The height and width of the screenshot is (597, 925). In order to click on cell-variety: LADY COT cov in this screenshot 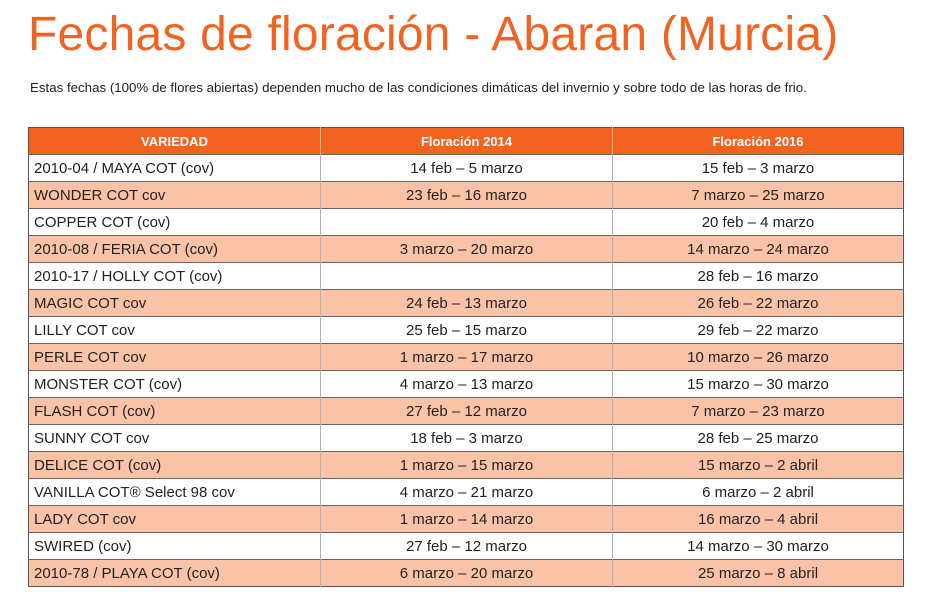, I will do `click(174, 519)`.